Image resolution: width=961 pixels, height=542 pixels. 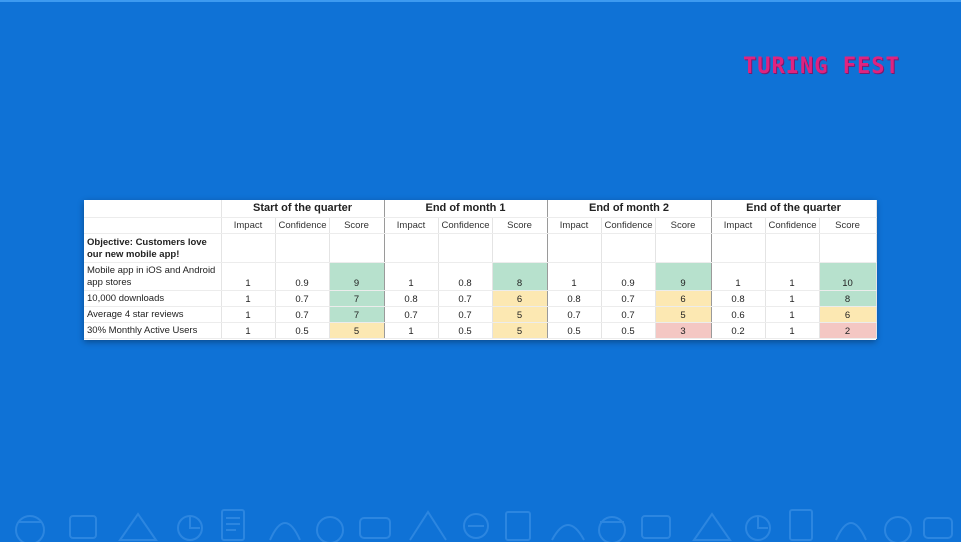 What do you see at coordinates (466, 209) in the screenshot?
I see `group-header-month1: End of month 1` at bounding box center [466, 209].